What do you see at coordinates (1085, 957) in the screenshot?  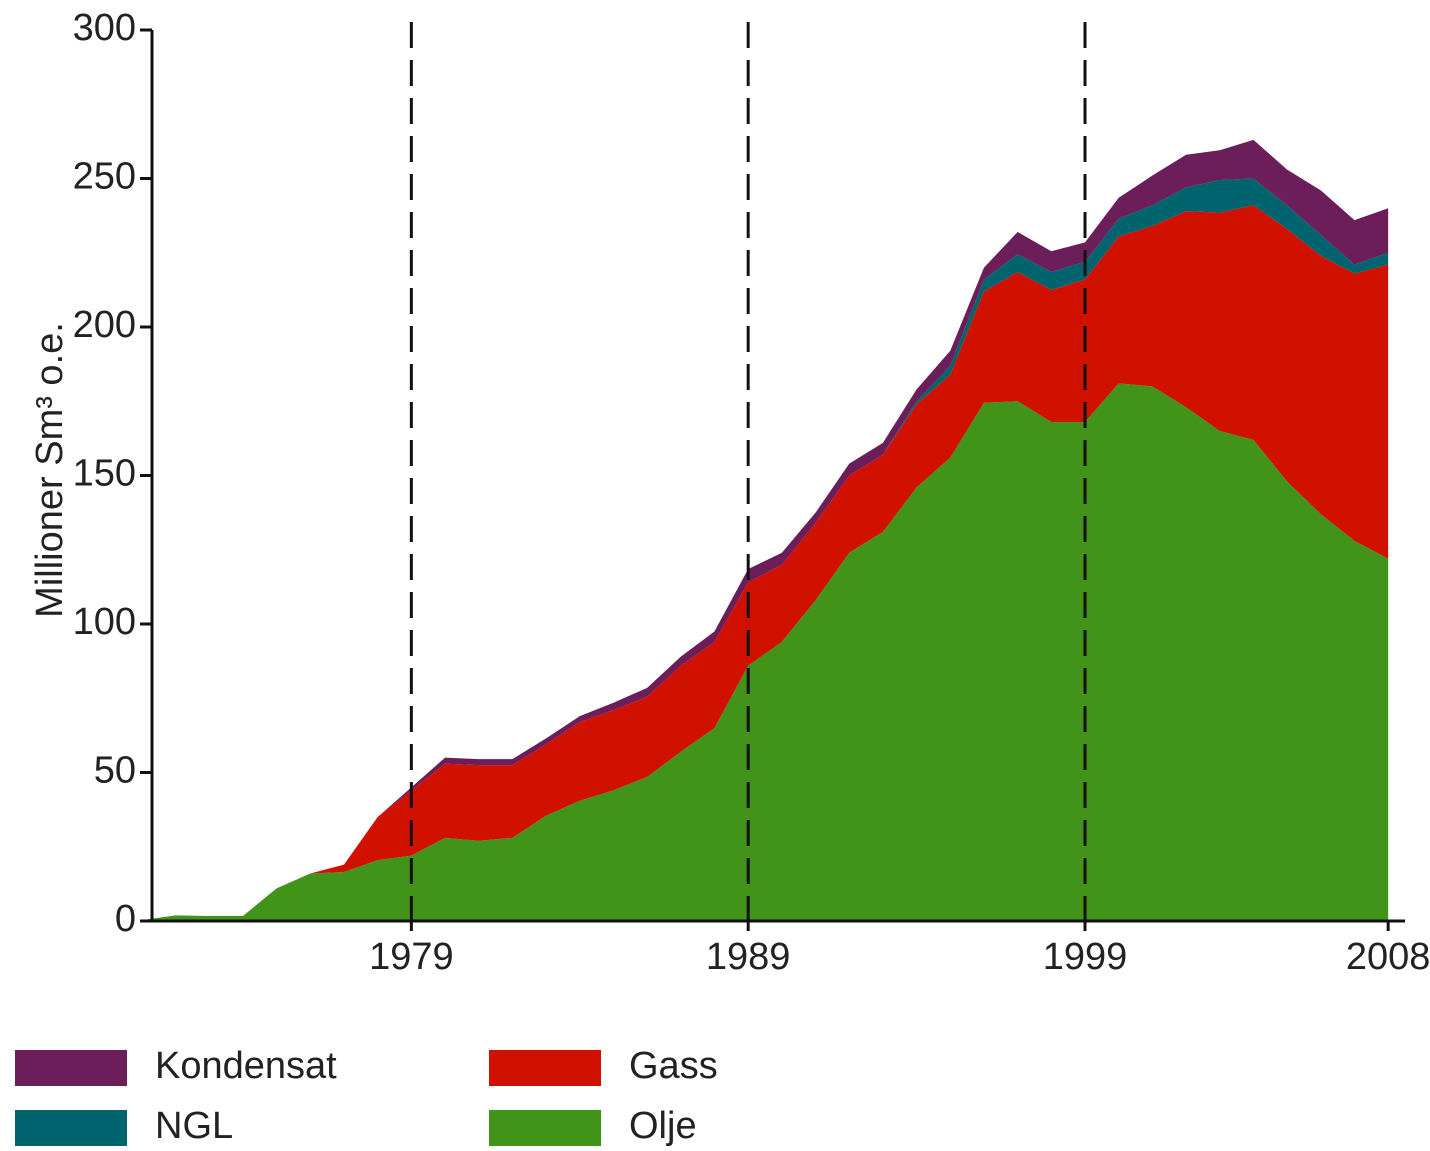 I see `x-tick-label: 1999` at bounding box center [1085, 957].